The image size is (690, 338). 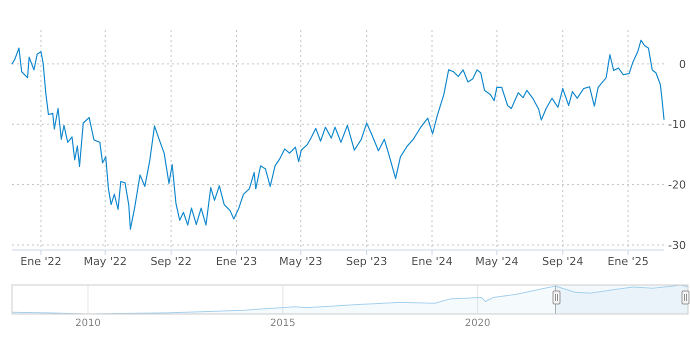 I want to click on x-tick-label: Ene '24, so click(x=432, y=261).